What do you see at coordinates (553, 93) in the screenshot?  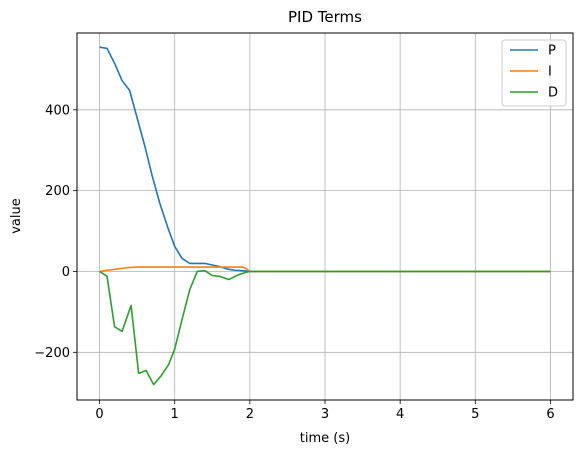 I see `legend-label-d: D` at bounding box center [553, 93].